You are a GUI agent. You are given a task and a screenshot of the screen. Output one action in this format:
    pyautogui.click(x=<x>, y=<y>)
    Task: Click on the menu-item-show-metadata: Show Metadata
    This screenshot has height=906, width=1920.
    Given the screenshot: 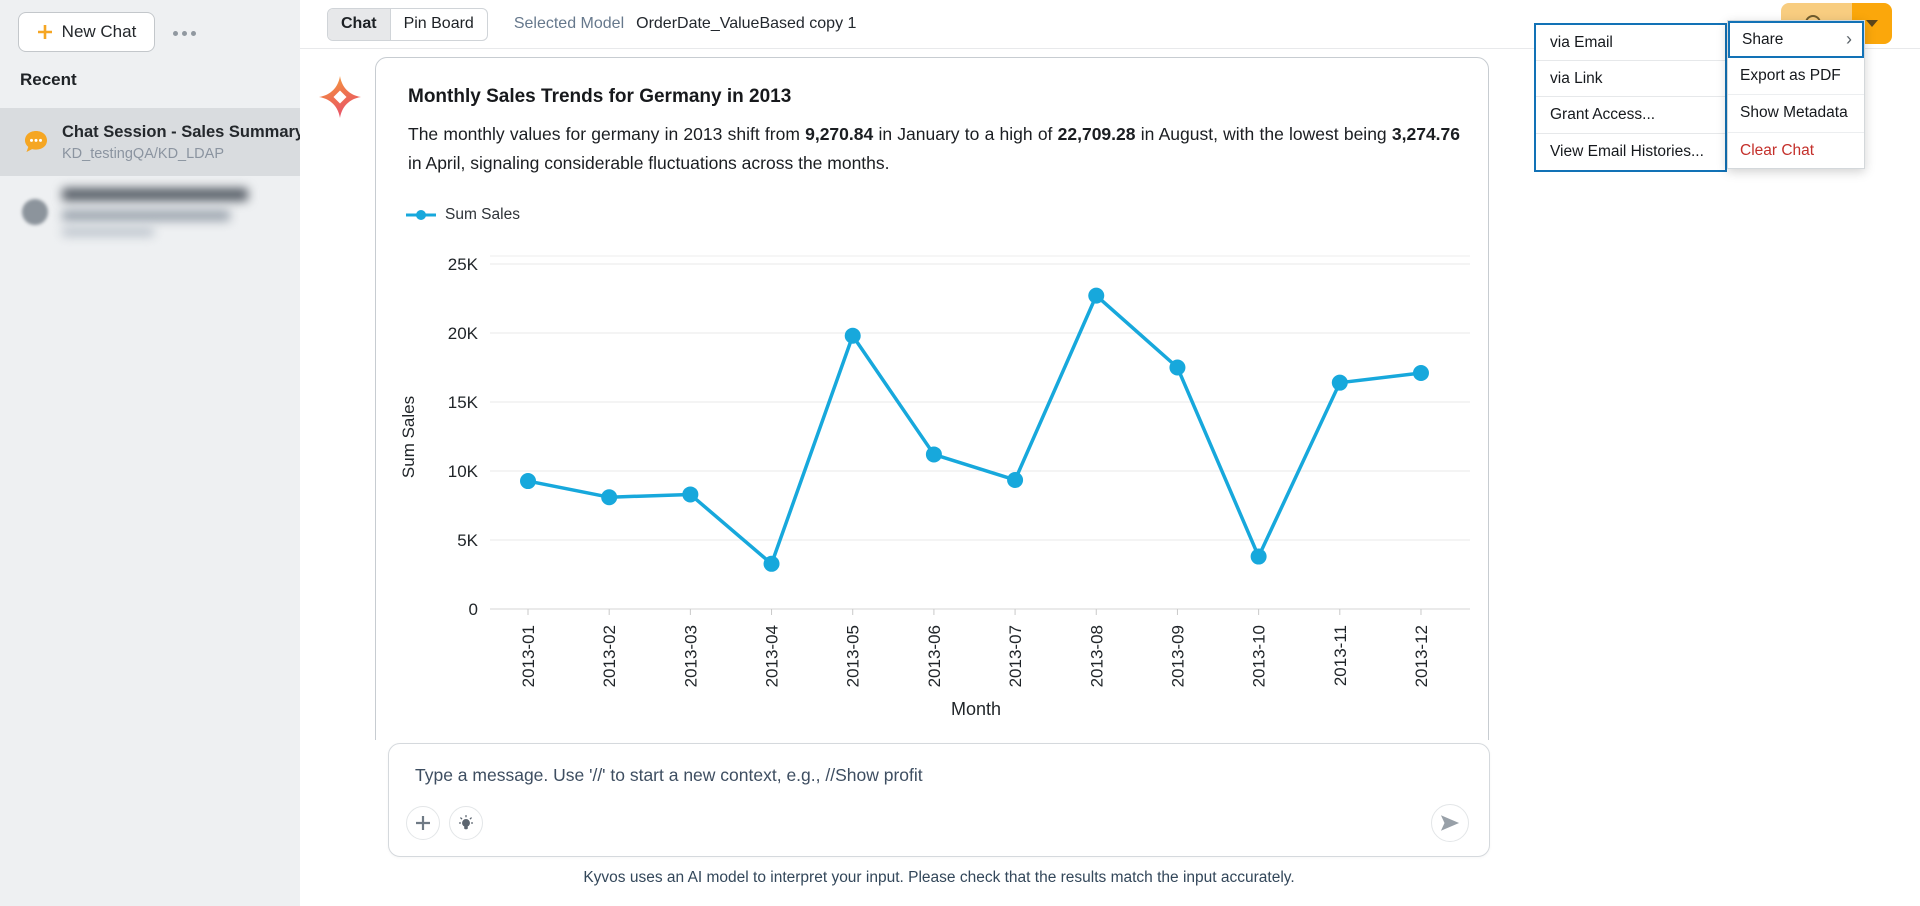 What is the action you would take?
    pyautogui.click(x=1796, y=114)
    